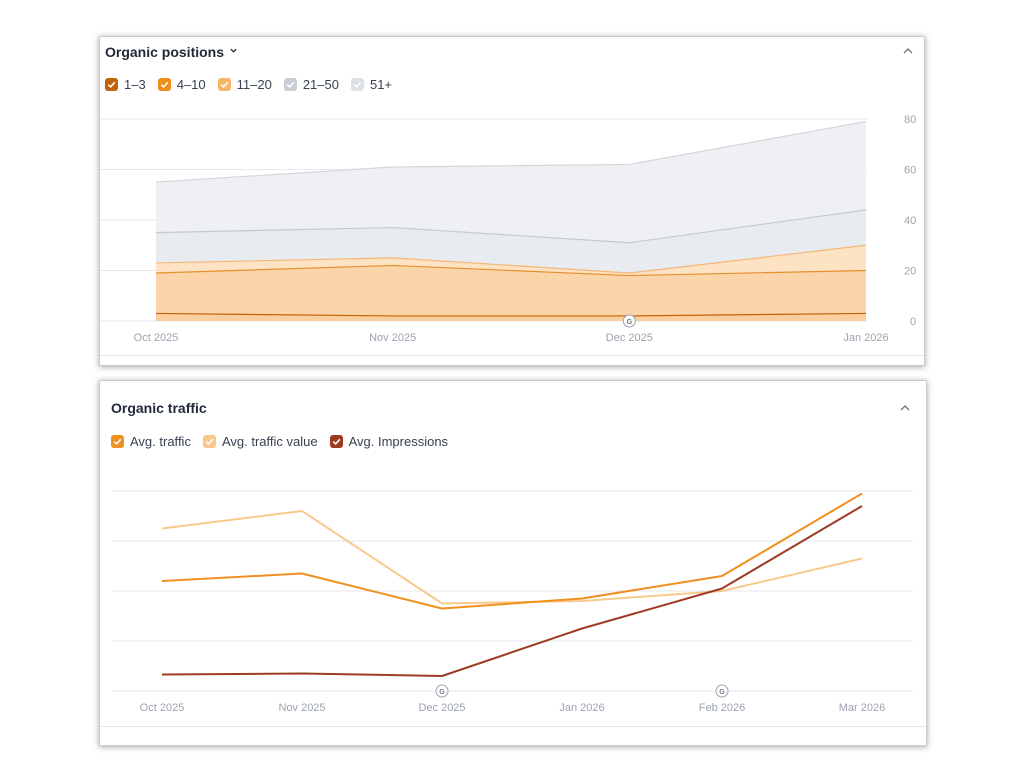 Image resolution: width=1024 pixels, height=768 pixels. I want to click on legend-label: 1–3, so click(135, 84).